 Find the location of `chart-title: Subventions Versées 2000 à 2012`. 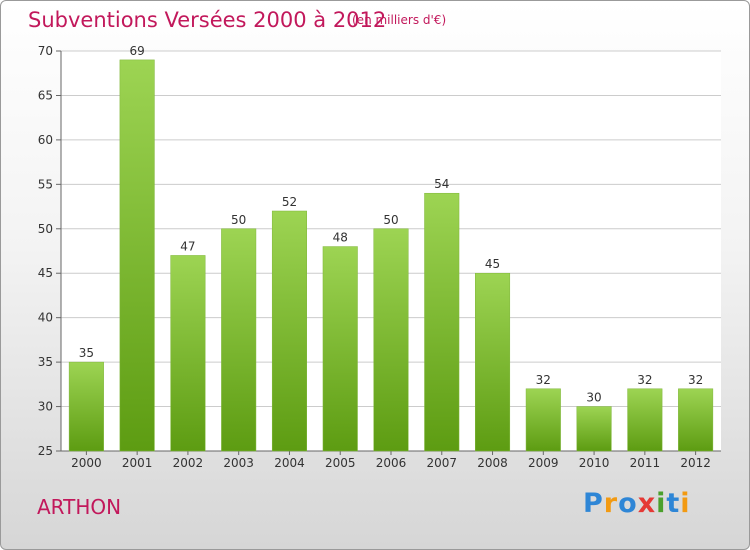

chart-title: Subventions Versées 2000 à 2012 is located at coordinates (207, 20).